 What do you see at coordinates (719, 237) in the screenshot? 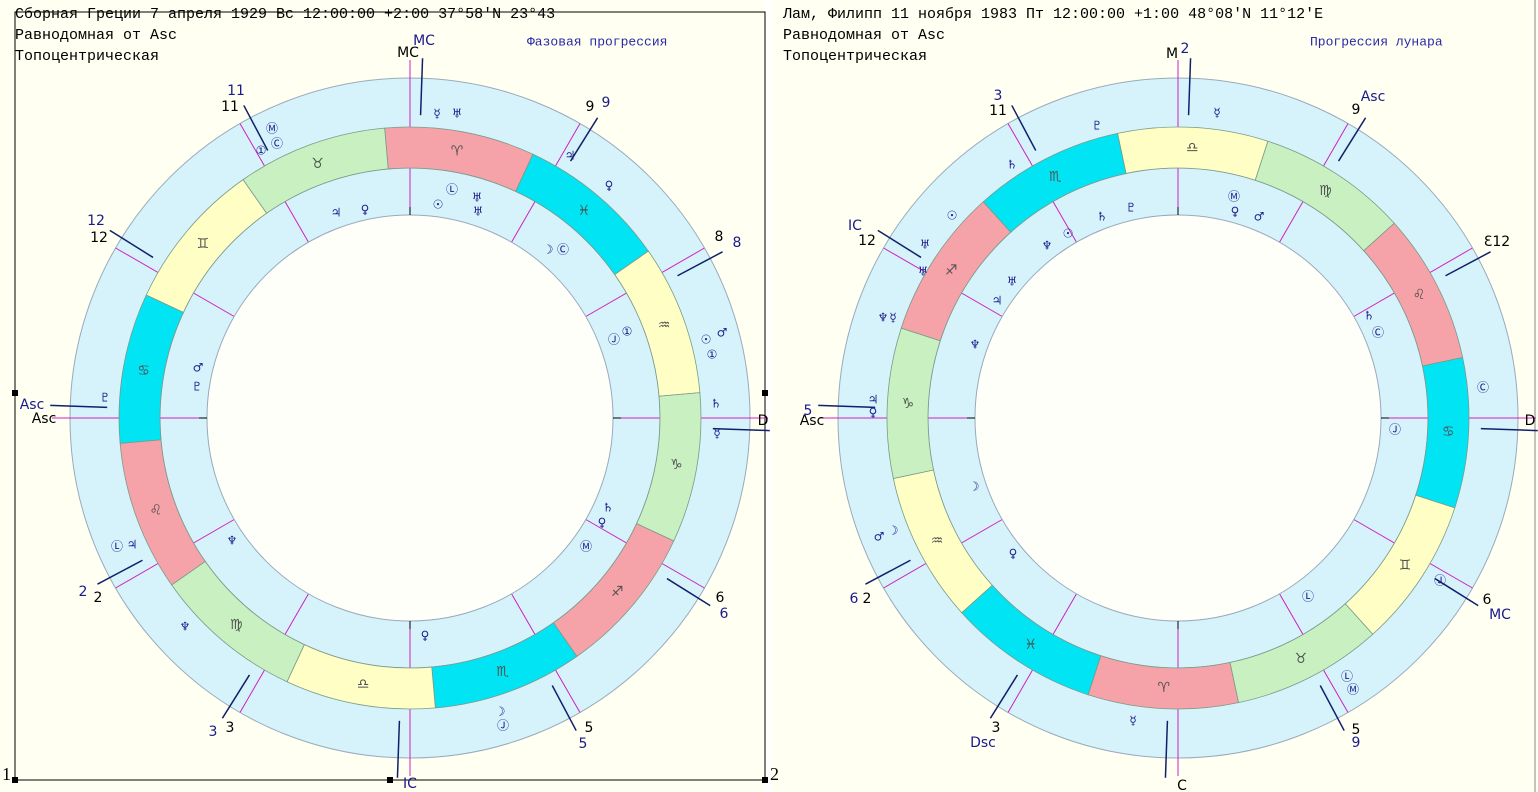
I see `house-label: 8` at bounding box center [719, 237].